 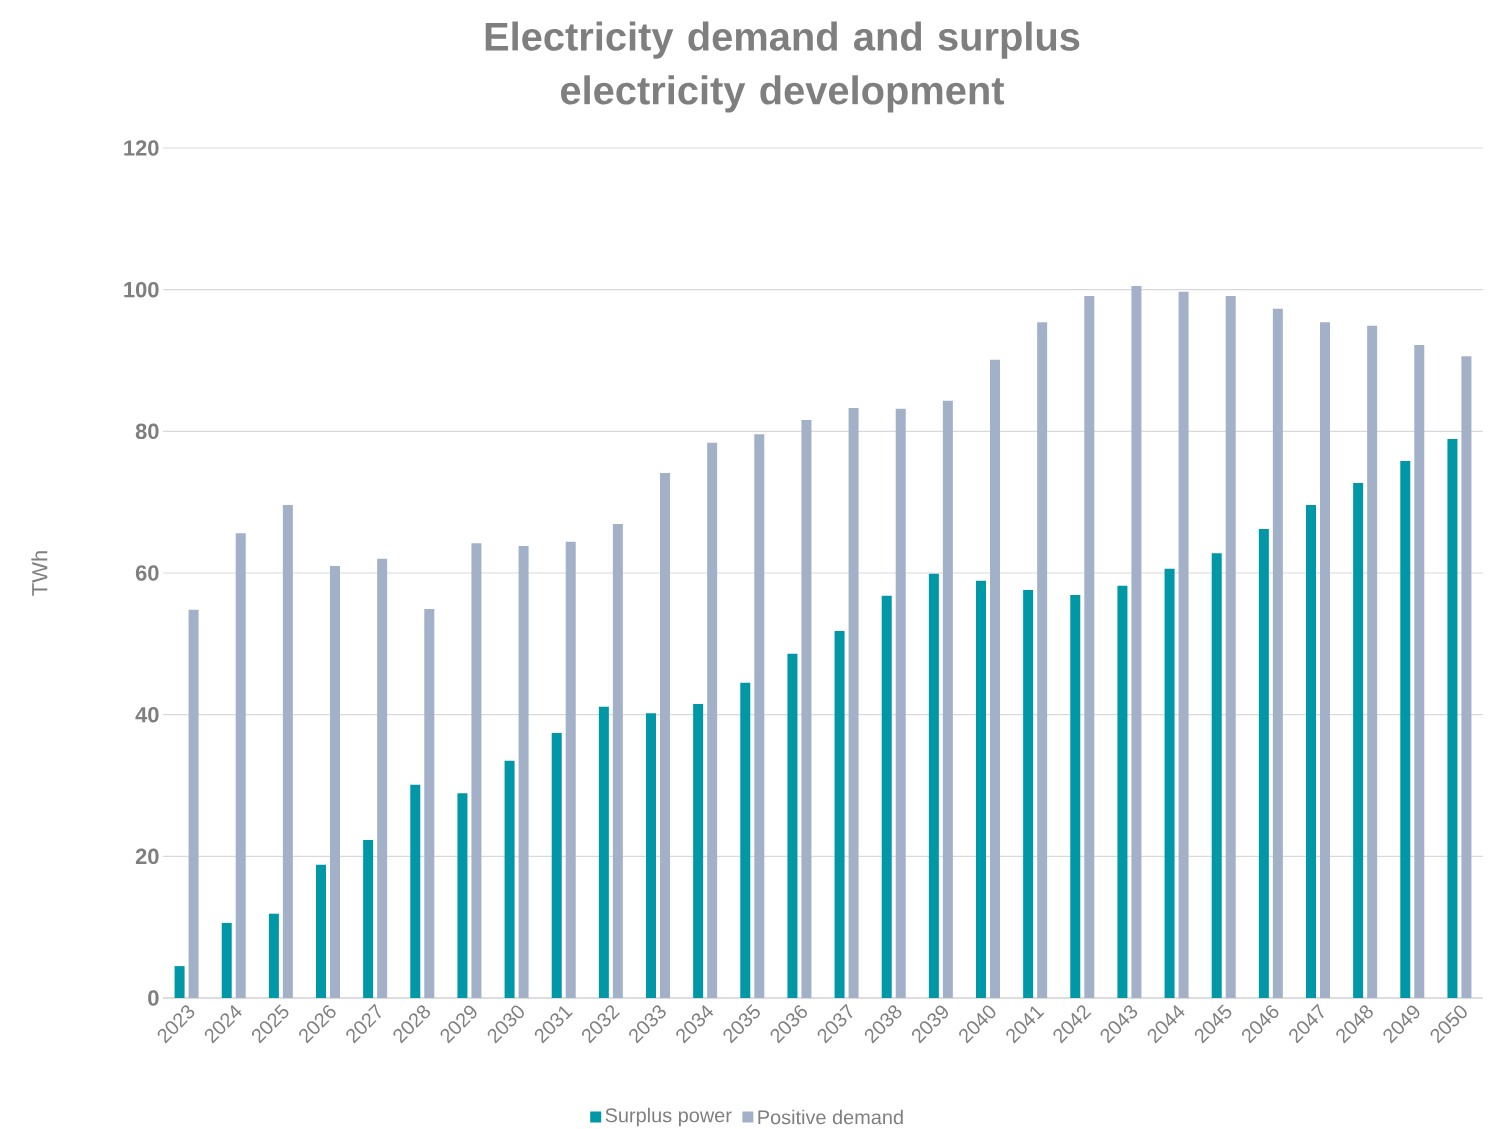 I want to click on chart-title: Electricity demand and surplus electricity development, so click(x=782, y=67).